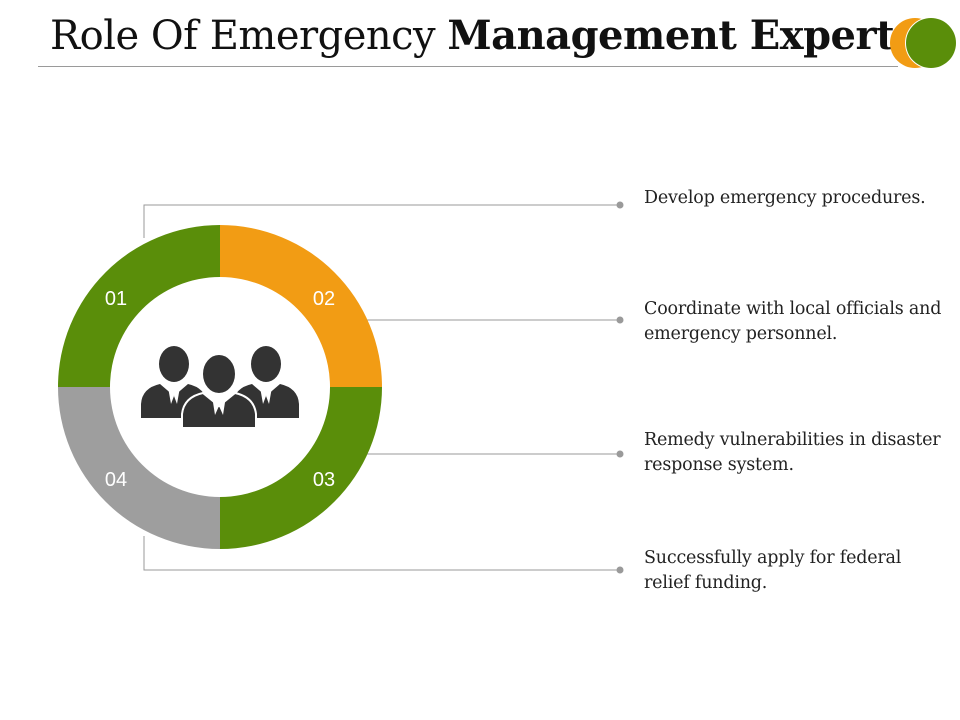  Describe the element at coordinates (249, 36) in the screenshot. I see `title-light-part: Role Of Emergency` at that location.